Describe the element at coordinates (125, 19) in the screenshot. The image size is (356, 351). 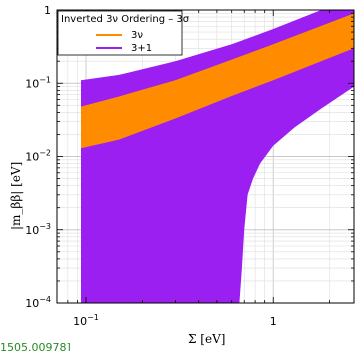
I see `legend-title: Inverted 3ν Ordering – 3σ` at that location.